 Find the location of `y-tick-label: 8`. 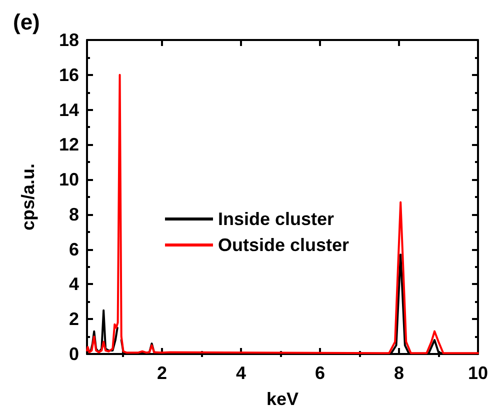

y-tick-label: 8 is located at coordinates (73, 214).